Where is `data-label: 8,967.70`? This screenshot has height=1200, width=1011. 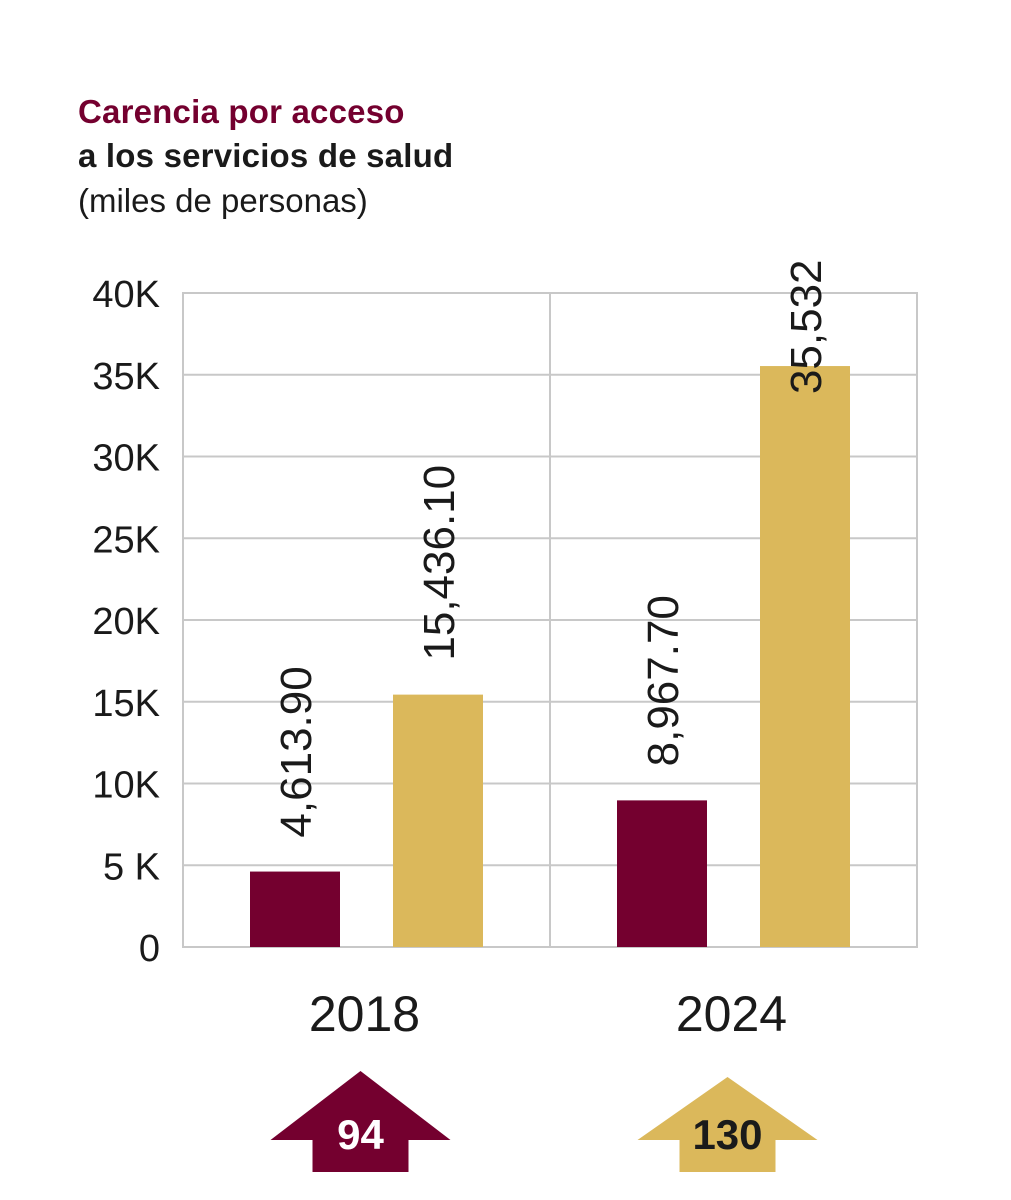
data-label: 8,967.70 is located at coordinates (663, 680).